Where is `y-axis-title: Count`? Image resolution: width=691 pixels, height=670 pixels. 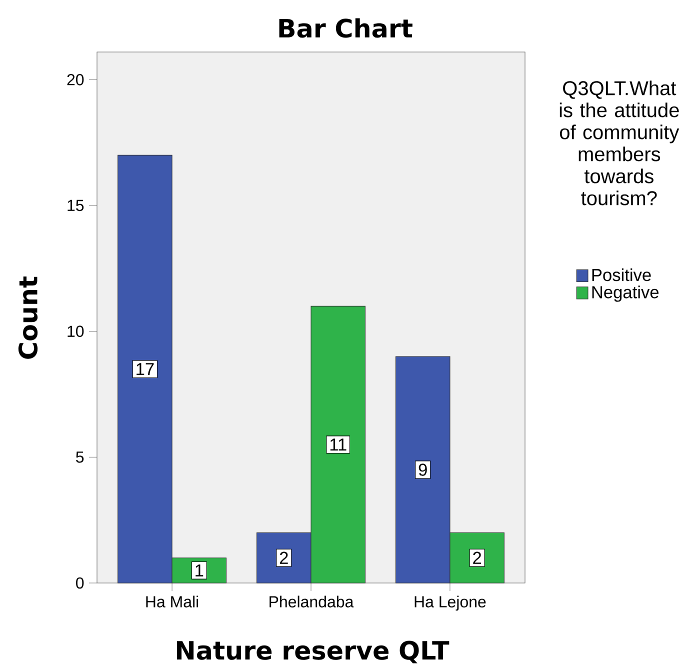 y-axis-title: Count is located at coordinates (28, 317).